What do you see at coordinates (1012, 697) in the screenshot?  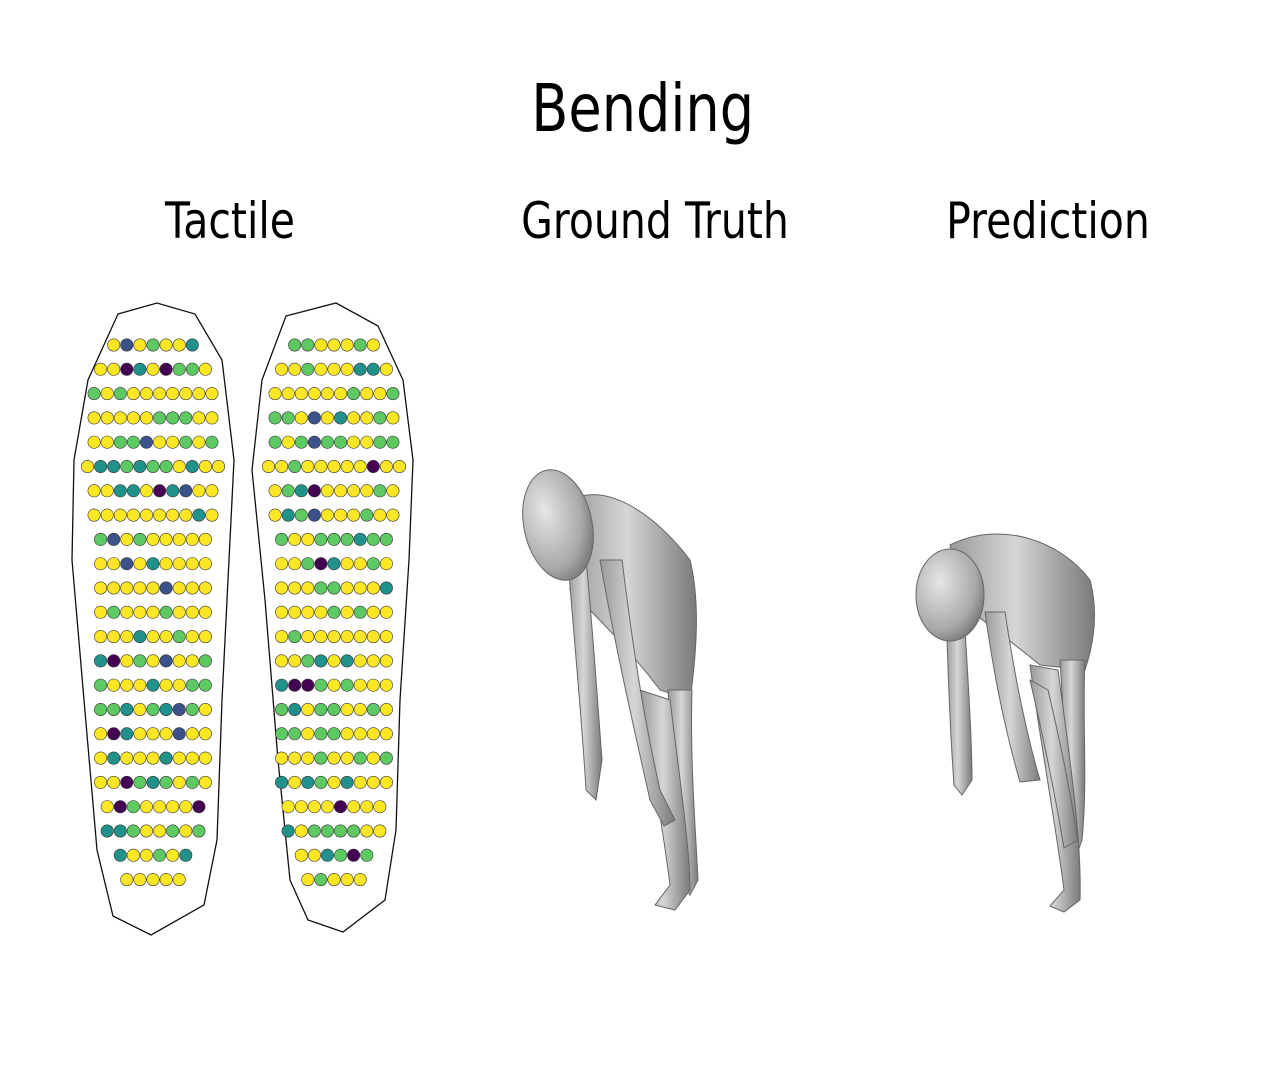 I see `pred-arm-right` at bounding box center [1012, 697].